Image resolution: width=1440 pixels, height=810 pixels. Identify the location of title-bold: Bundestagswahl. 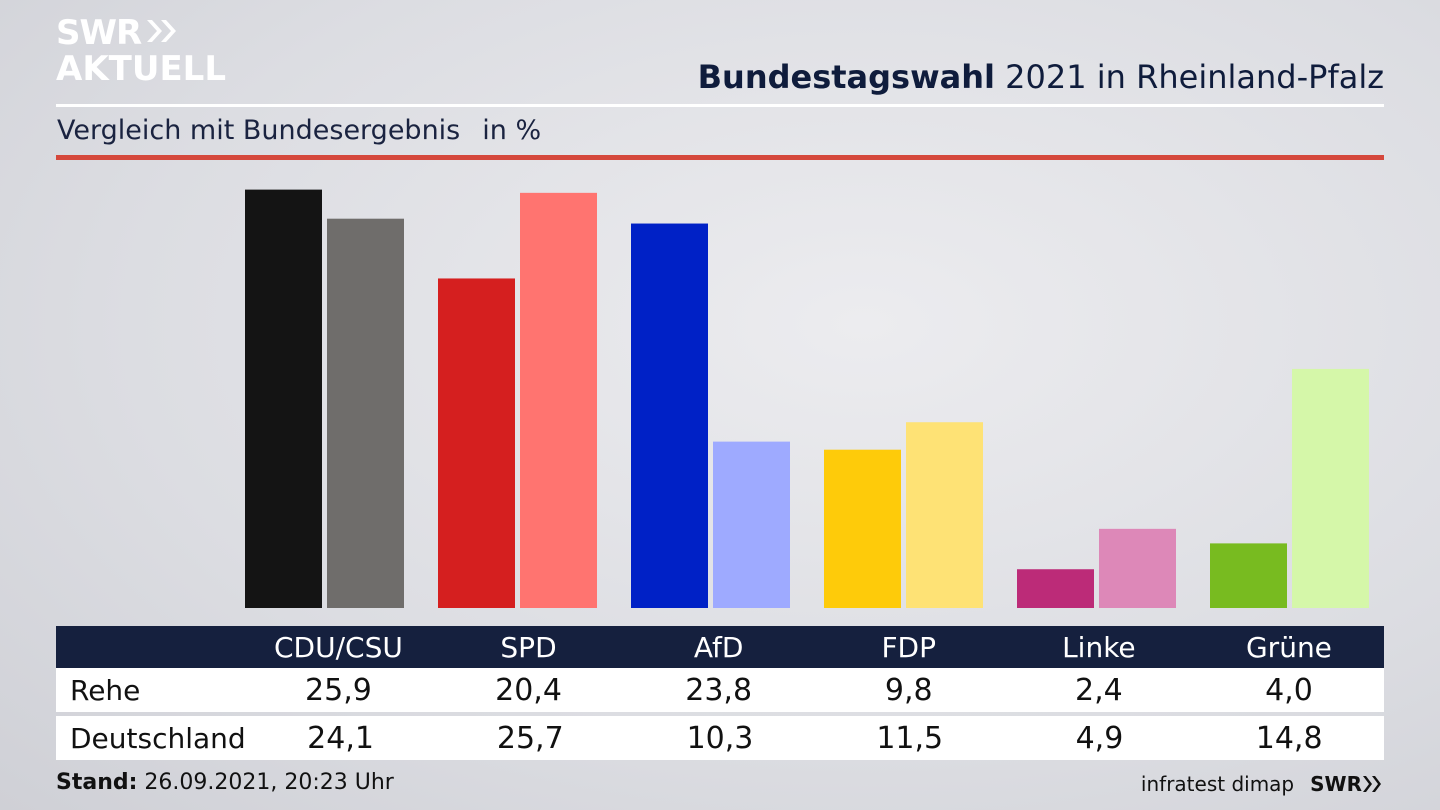
(846, 77).